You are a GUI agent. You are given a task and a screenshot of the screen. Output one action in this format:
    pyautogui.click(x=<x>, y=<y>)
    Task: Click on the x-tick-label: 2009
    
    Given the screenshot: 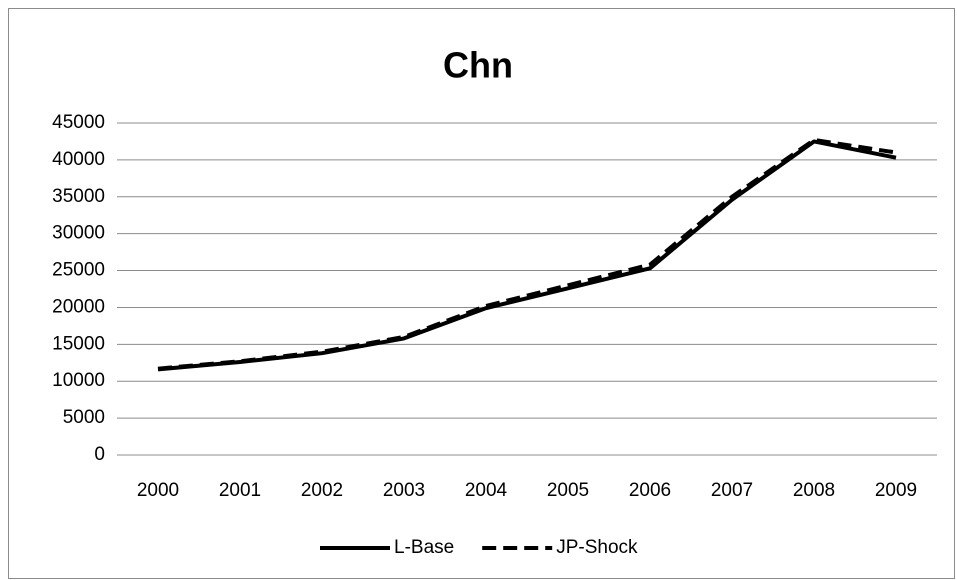 What is the action you would take?
    pyautogui.click(x=896, y=490)
    